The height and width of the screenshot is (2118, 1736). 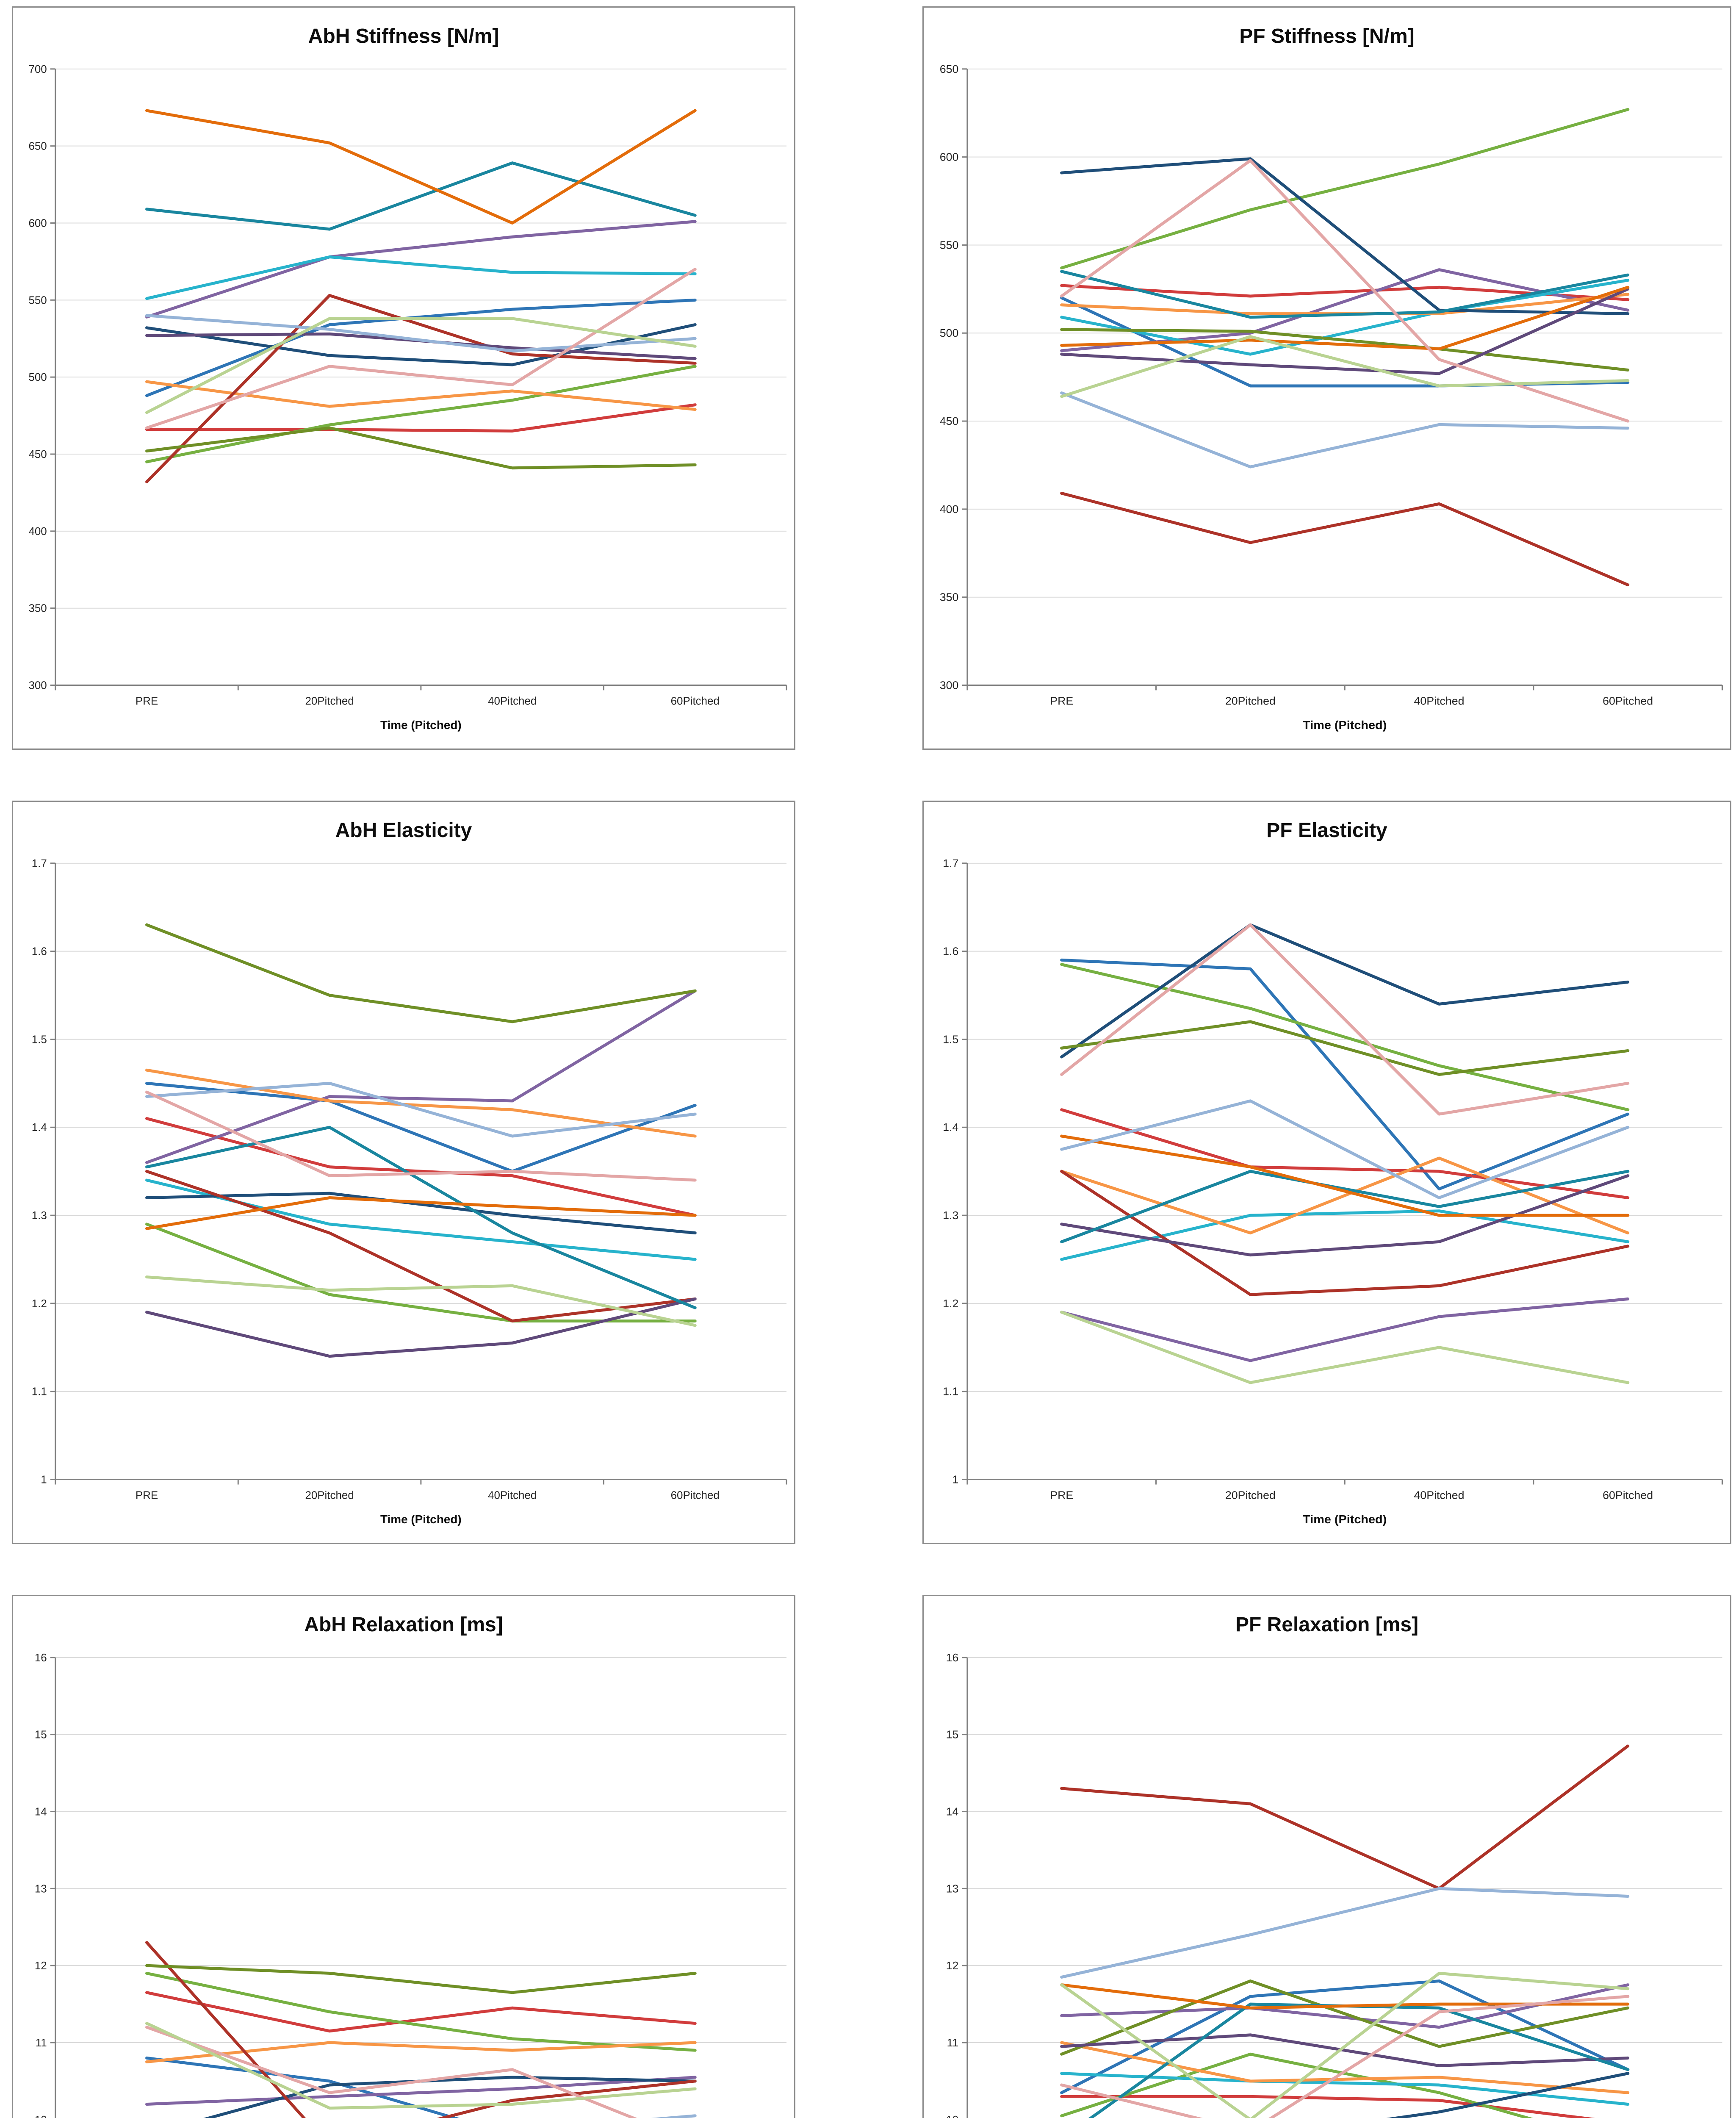 What do you see at coordinates (949, 421) in the screenshot?
I see `y-tick-label: 450` at bounding box center [949, 421].